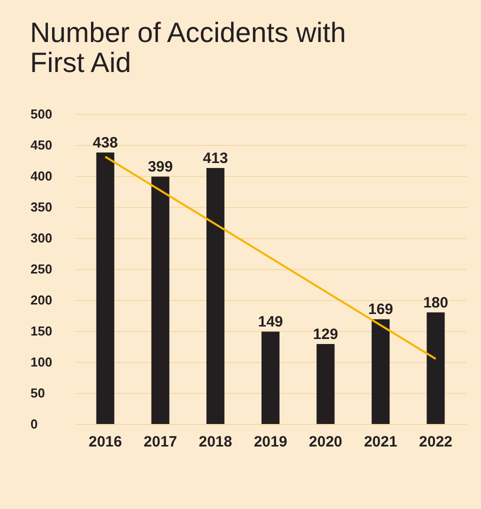  Describe the element at coordinates (188, 47) in the screenshot. I see `chart-title: Number of Accidents with First Aid` at that location.